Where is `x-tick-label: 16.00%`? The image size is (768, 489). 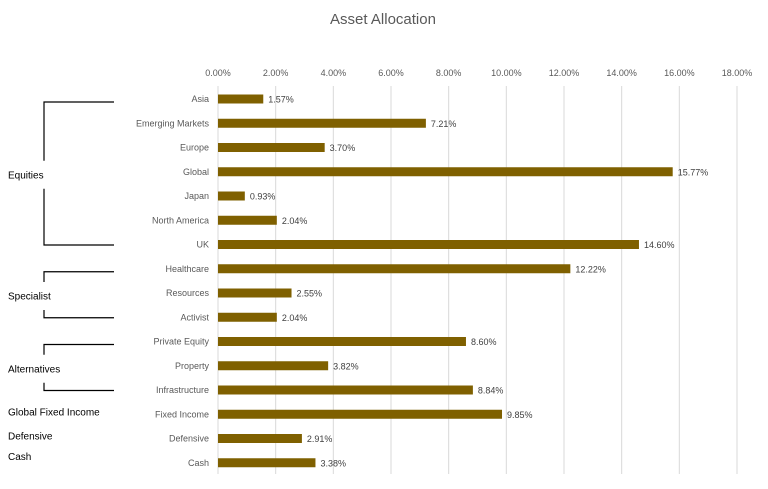
x-tick-label: 16.00% is located at coordinates (679, 73).